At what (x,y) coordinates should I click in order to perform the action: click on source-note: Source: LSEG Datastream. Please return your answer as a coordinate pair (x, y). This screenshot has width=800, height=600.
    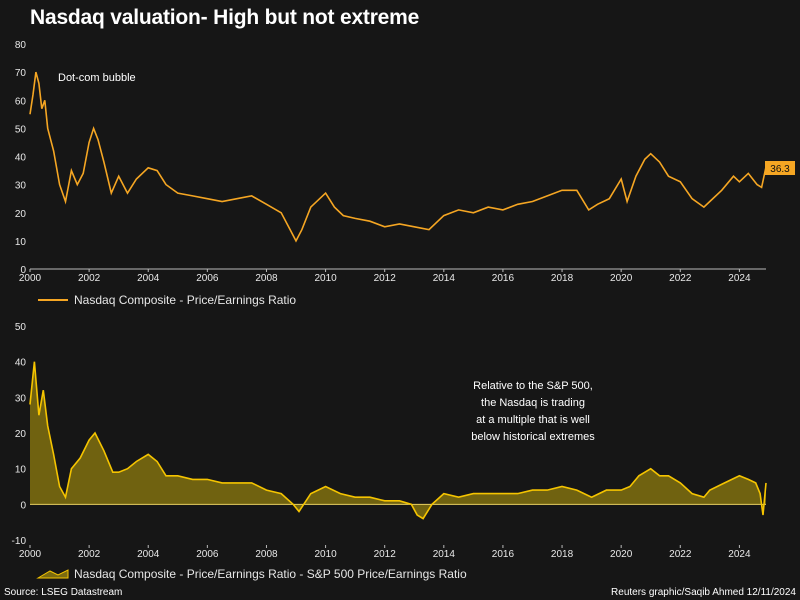
    Looking at the image, I should click on (63, 592).